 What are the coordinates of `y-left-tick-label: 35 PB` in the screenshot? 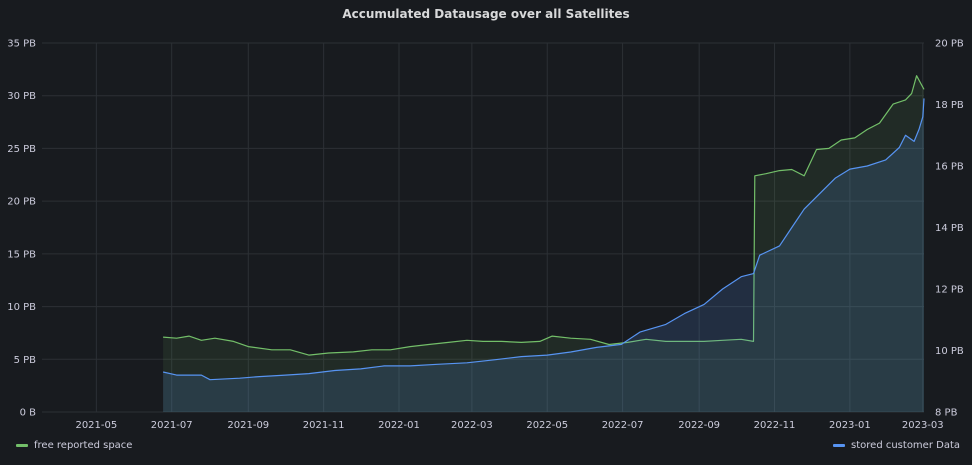 It's located at (21, 44).